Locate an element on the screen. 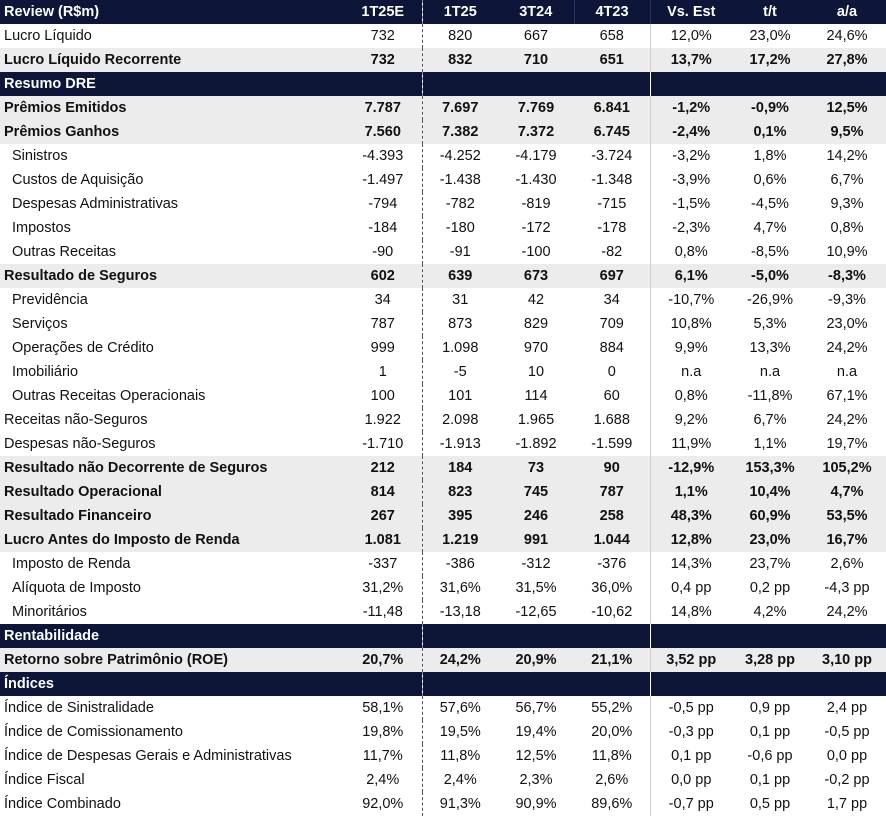 This screenshot has width=886, height=816. table-cell: 0,9 pp is located at coordinates (770, 708).